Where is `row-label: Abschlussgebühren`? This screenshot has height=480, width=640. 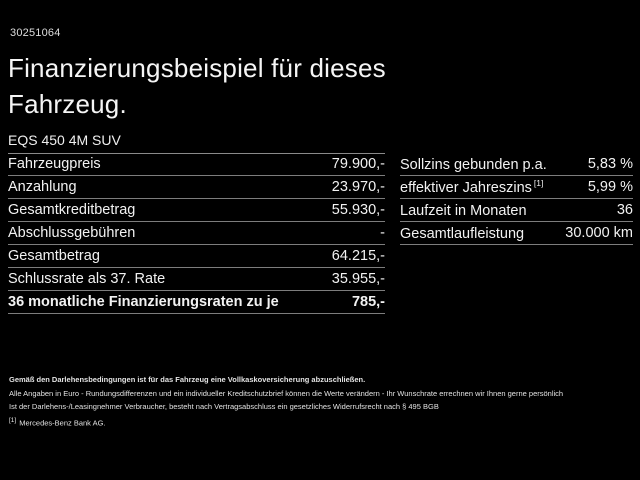 row-label: Abschlussgebühren is located at coordinates (72, 233).